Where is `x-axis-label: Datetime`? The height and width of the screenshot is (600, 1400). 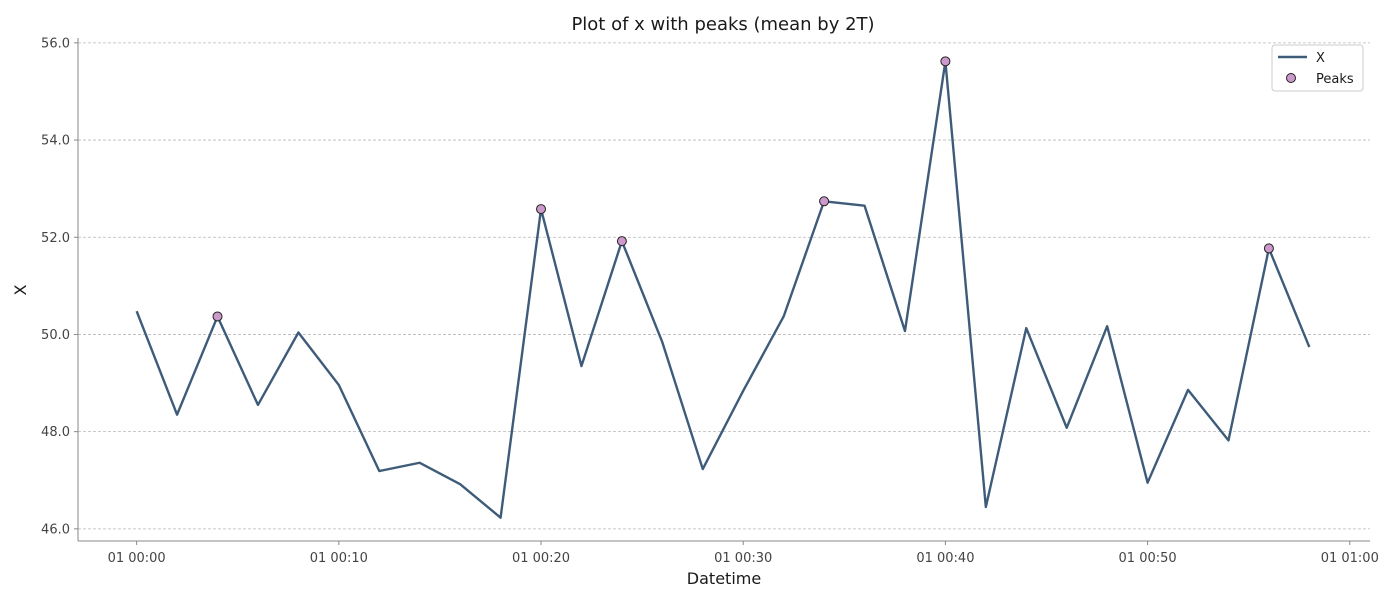
x-axis-label: Datetime is located at coordinates (724, 578).